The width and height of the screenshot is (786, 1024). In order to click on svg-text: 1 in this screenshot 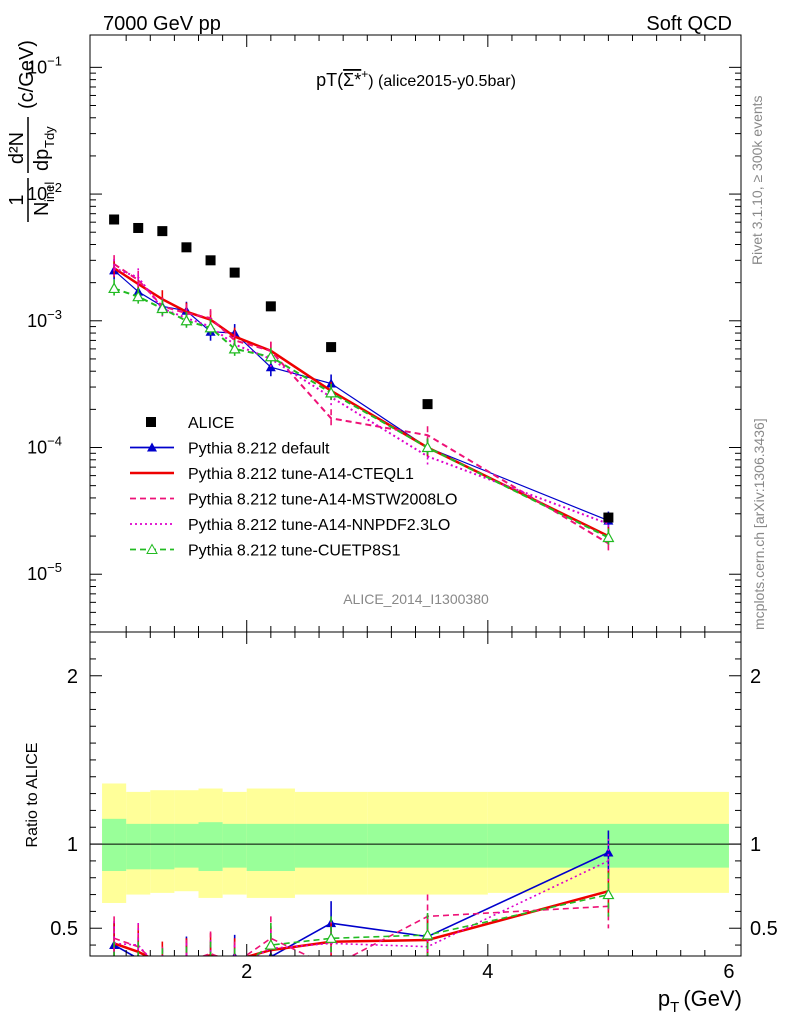, I will do `click(17, 199)`.